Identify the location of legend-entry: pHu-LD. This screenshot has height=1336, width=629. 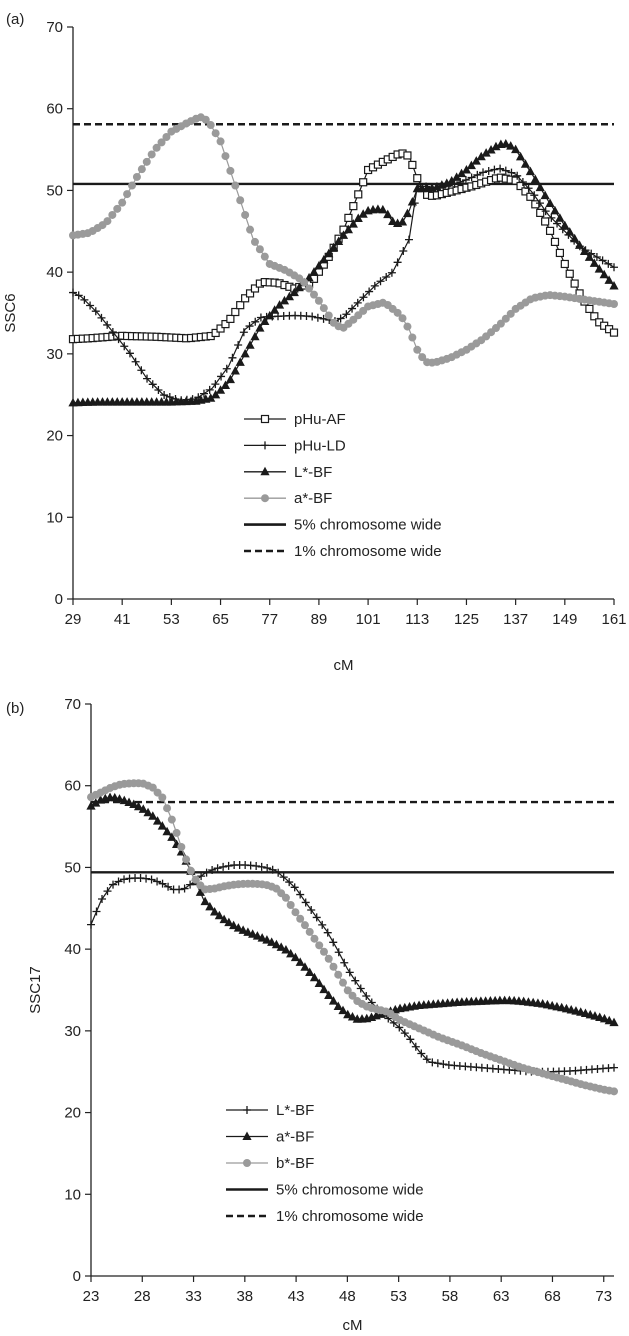
(295, 445).